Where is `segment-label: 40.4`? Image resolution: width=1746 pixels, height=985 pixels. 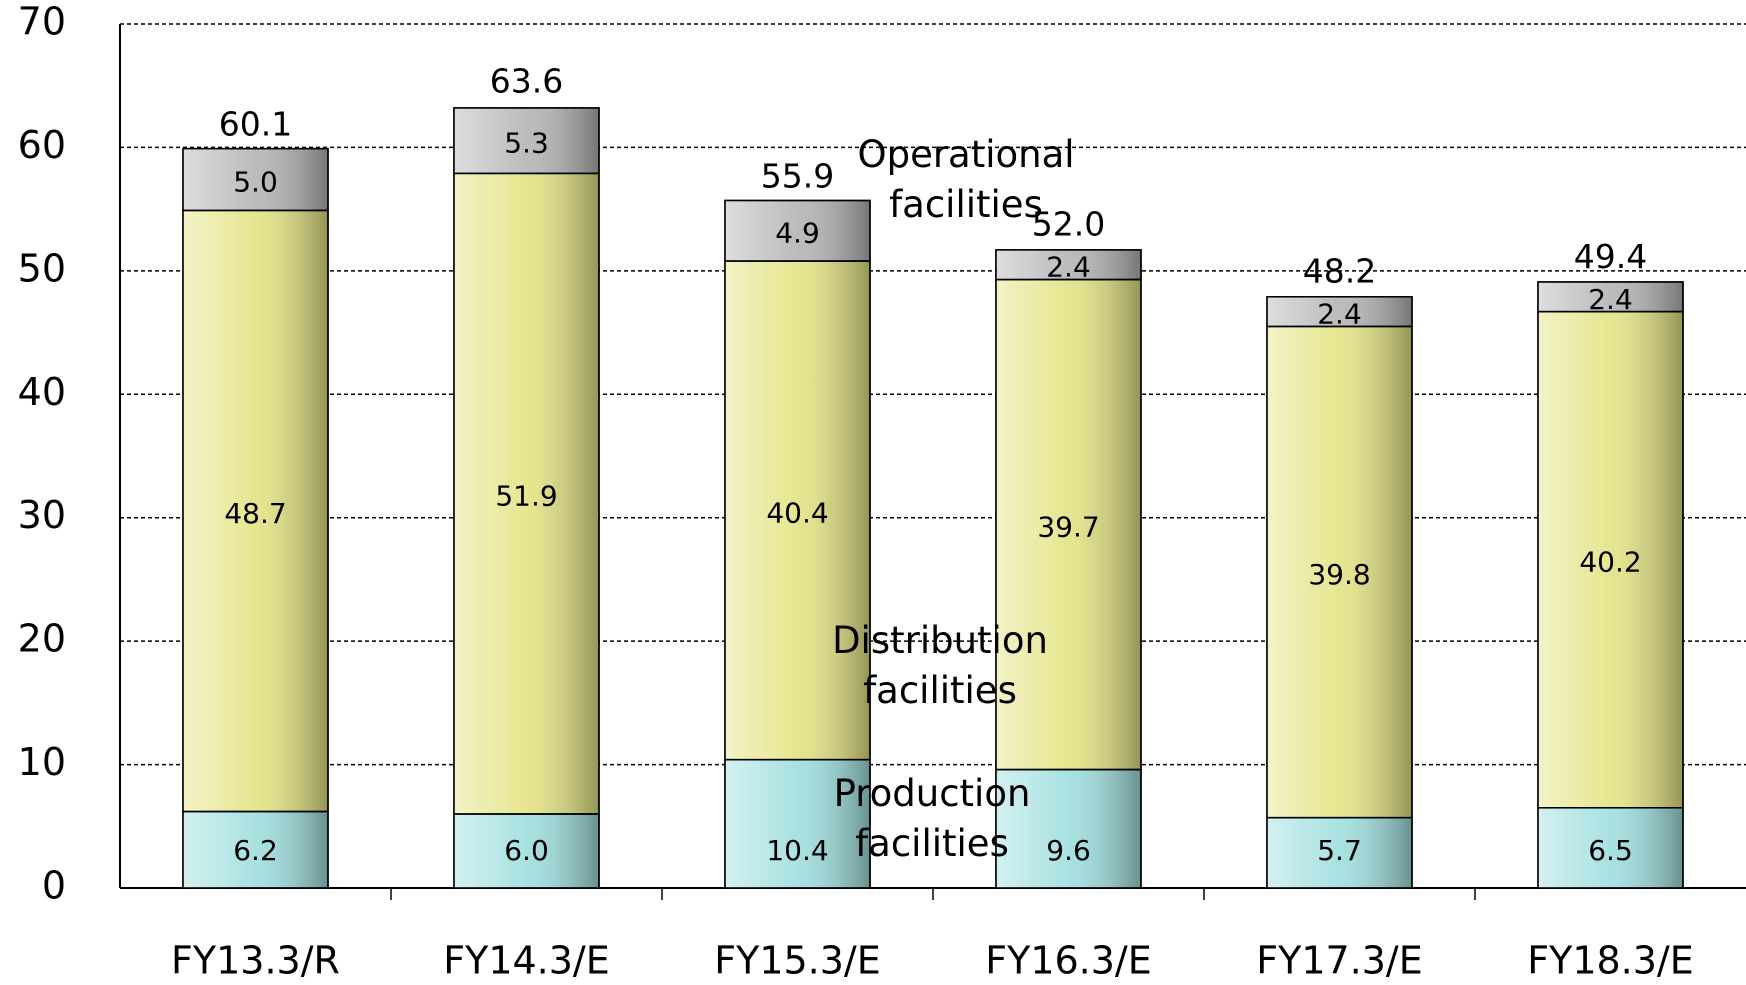
segment-label: 40.4 is located at coordinates (797, 512).